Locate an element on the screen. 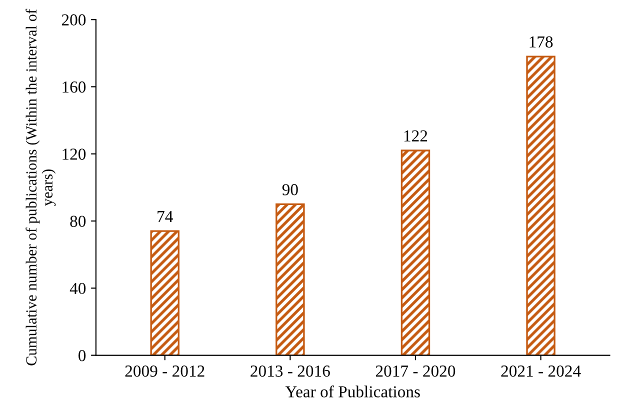 Image resolution: width=619 pixels, height=417 pixels. y-axis-title: Cumulative number of publications (Within the interval of years) is located at coordinates (41, 187).